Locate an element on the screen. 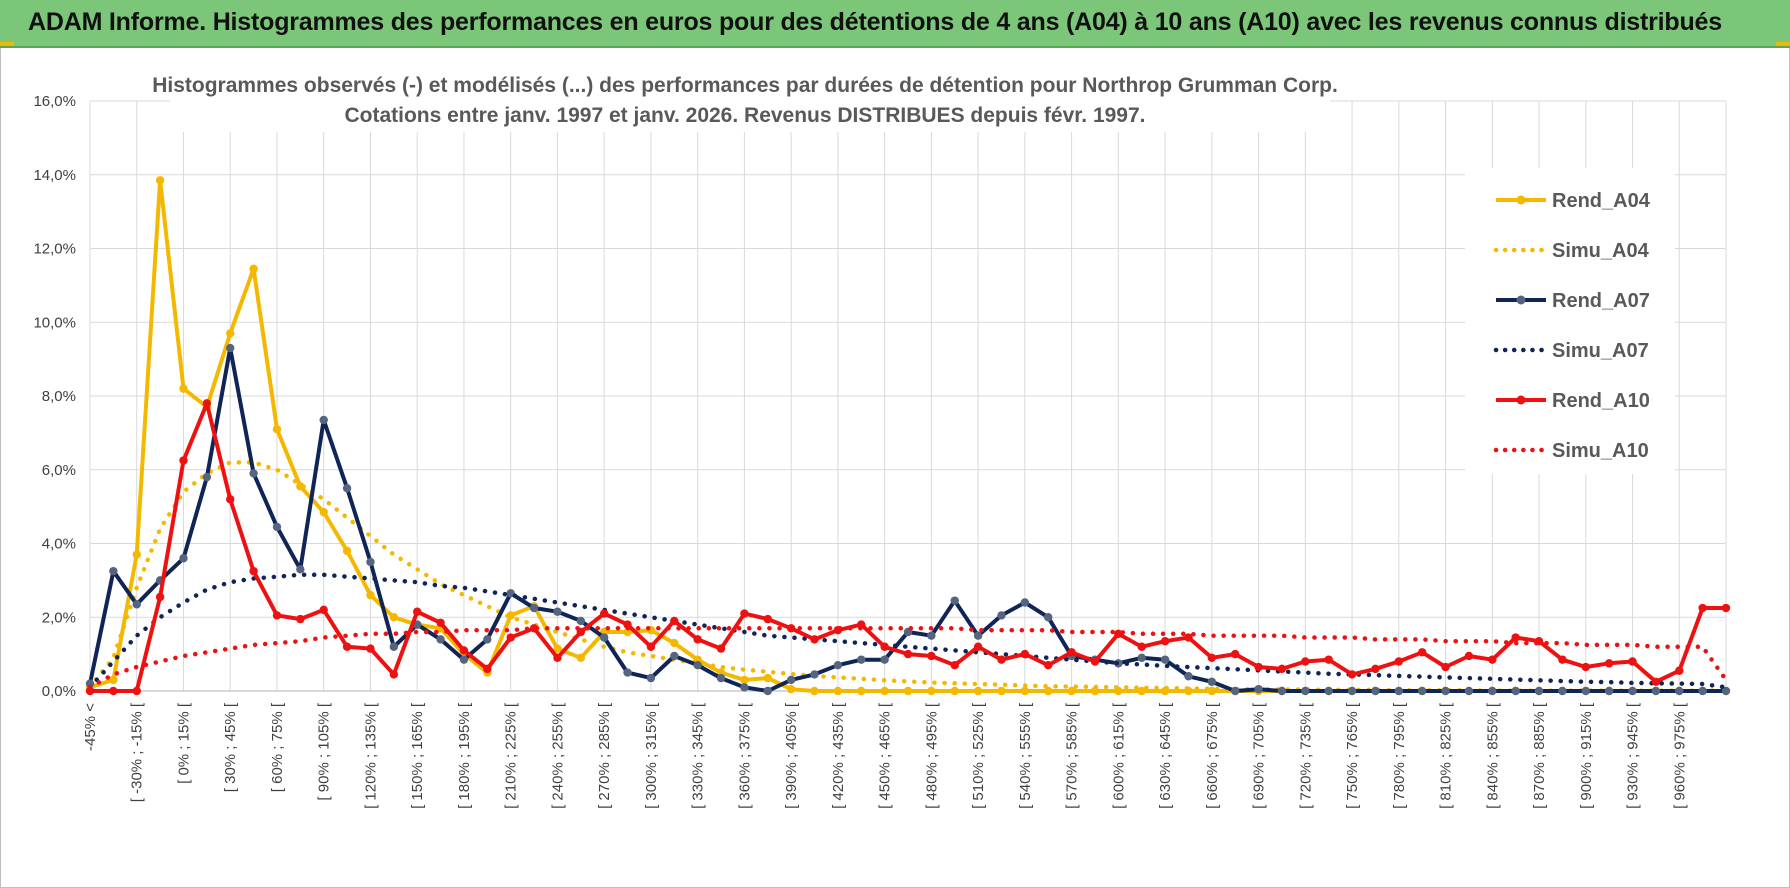  x-tick-label: [ 270% ; 285% [ is located at coordinates (604, 755).